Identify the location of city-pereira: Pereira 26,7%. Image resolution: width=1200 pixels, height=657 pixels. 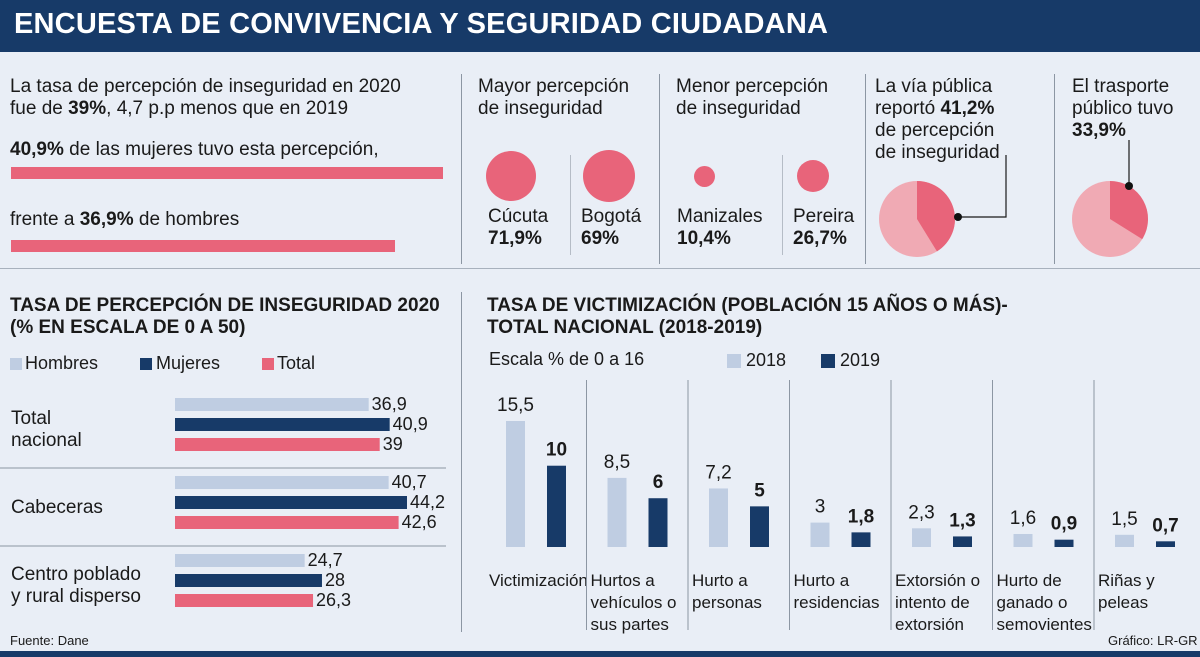
(824, 227).